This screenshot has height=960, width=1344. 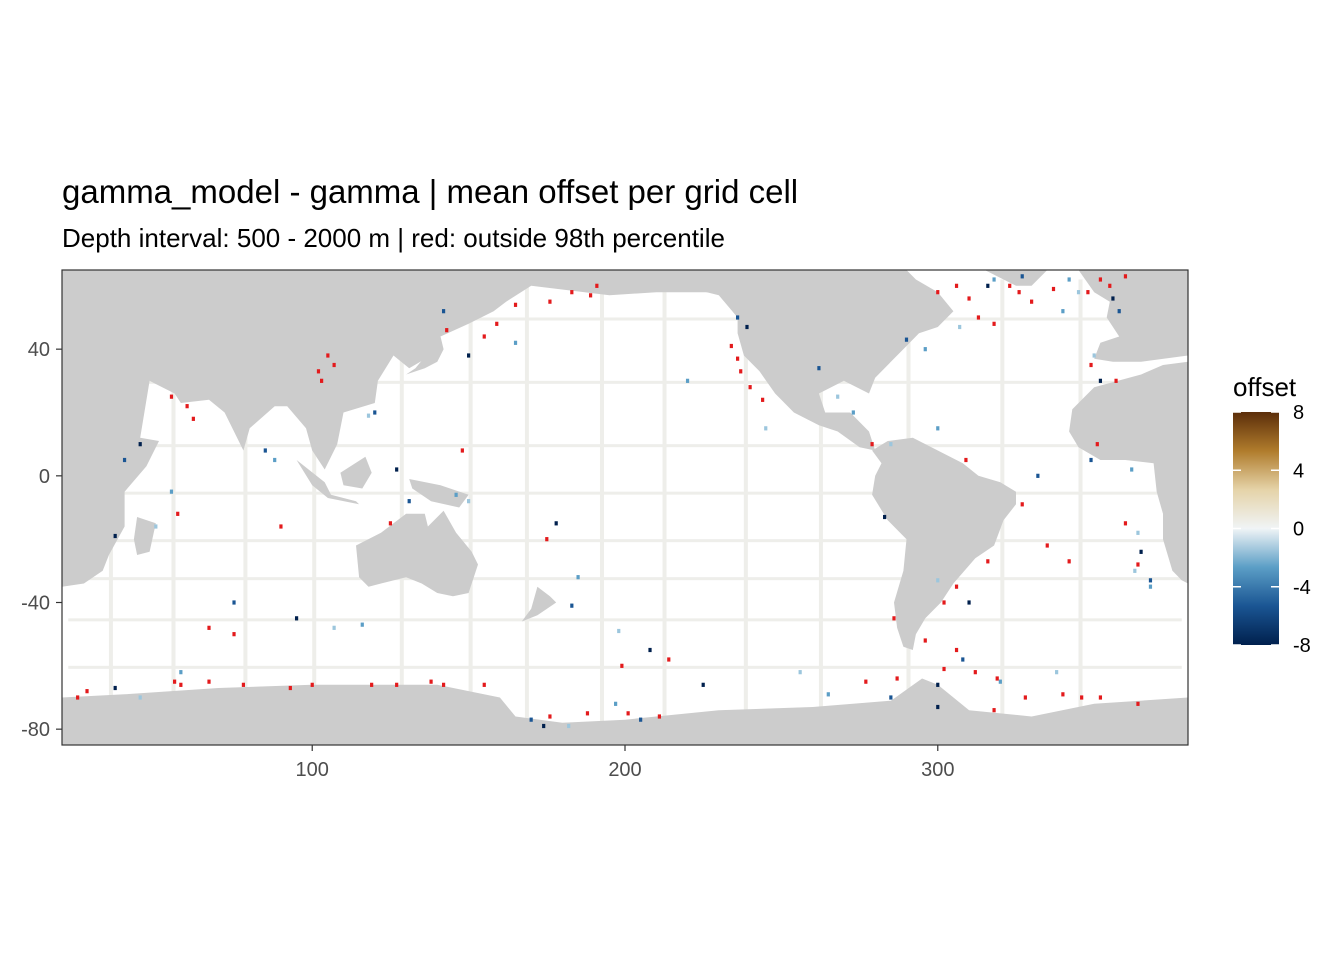 What do you see at coordinates (425, 355) in the screenshot?
I see `land-japan` at bounding box center [425, 355].